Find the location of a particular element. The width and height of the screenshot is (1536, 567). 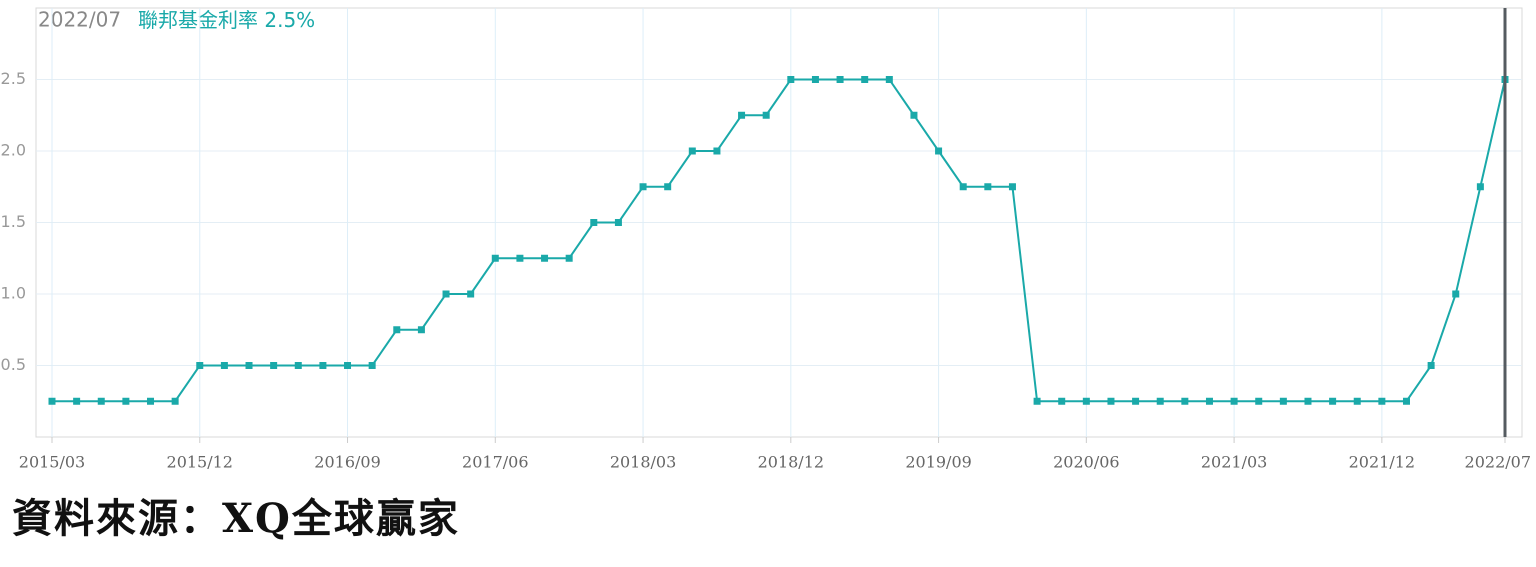

legend-label: 聯邦基金利率 is located at coordinates (198, 20).